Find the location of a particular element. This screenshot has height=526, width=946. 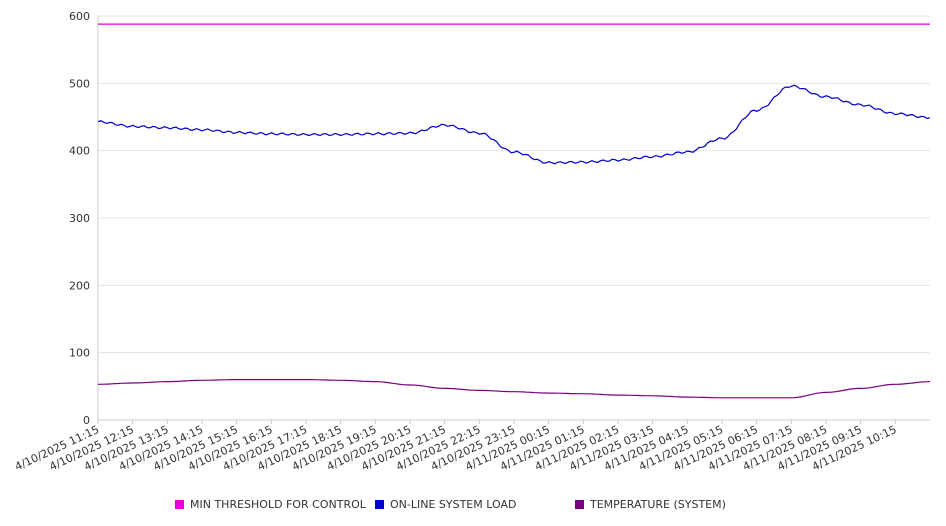

y-tick-label: 0 is located at coordinates (86, 420).